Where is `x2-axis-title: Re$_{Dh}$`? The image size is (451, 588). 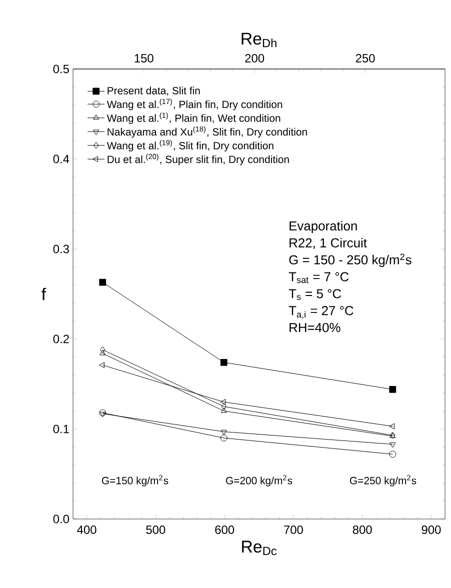 x2-axis-title: Re$_{Dh}$ is located at coordinates (259, 40).